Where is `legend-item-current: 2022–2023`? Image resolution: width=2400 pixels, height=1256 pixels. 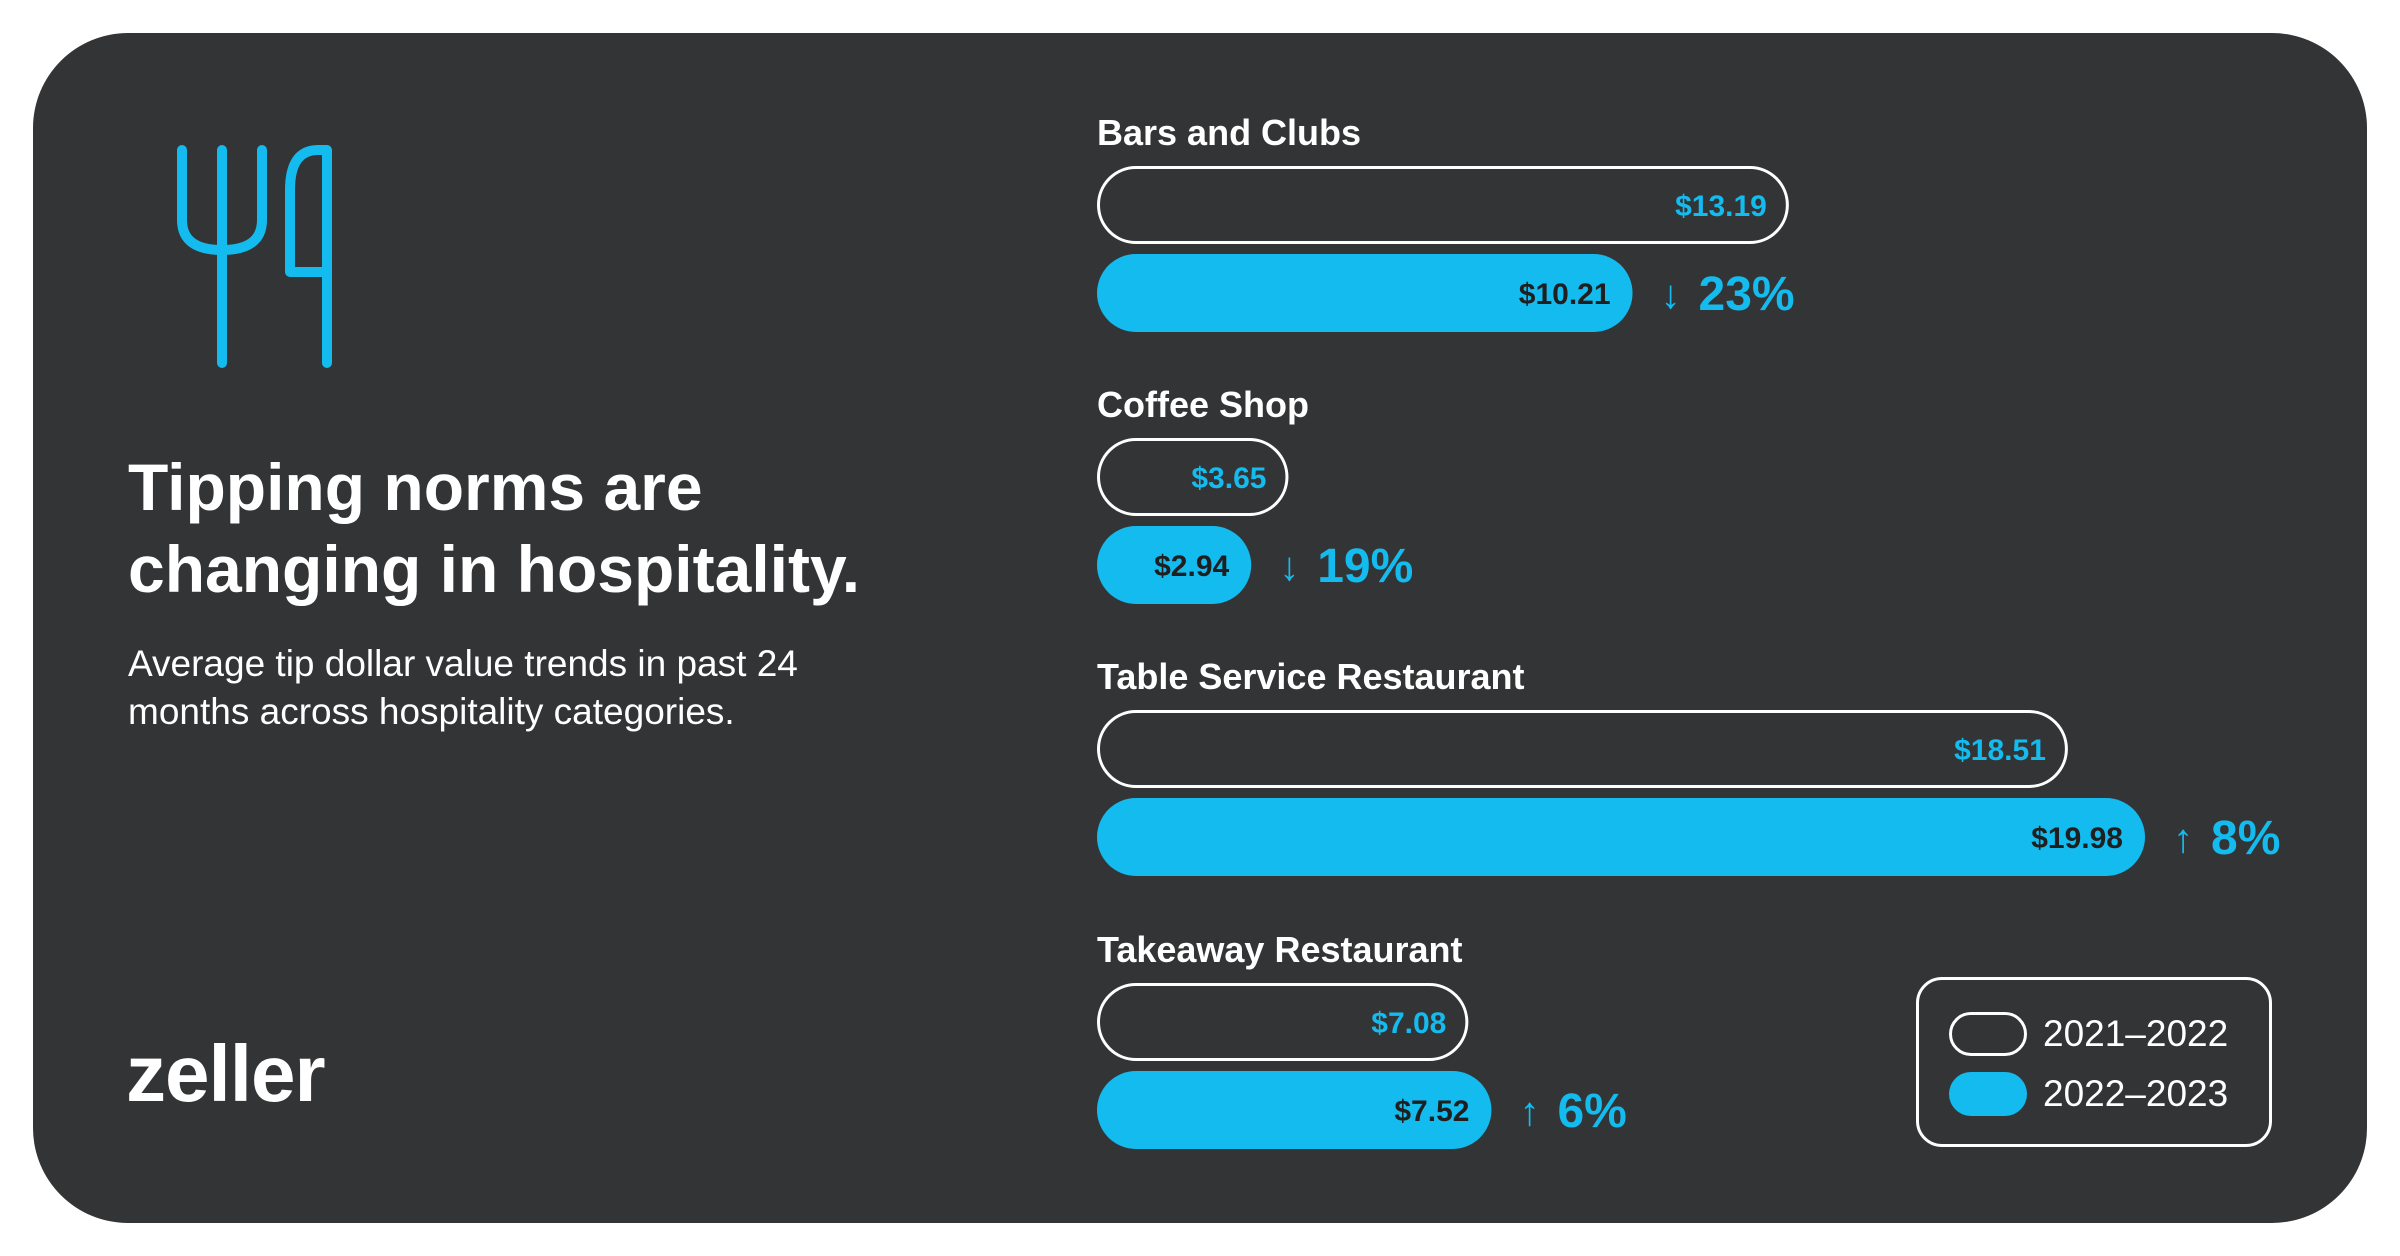
legend-item-current: 2022–2023 is located at coordinates (2088, 1094).